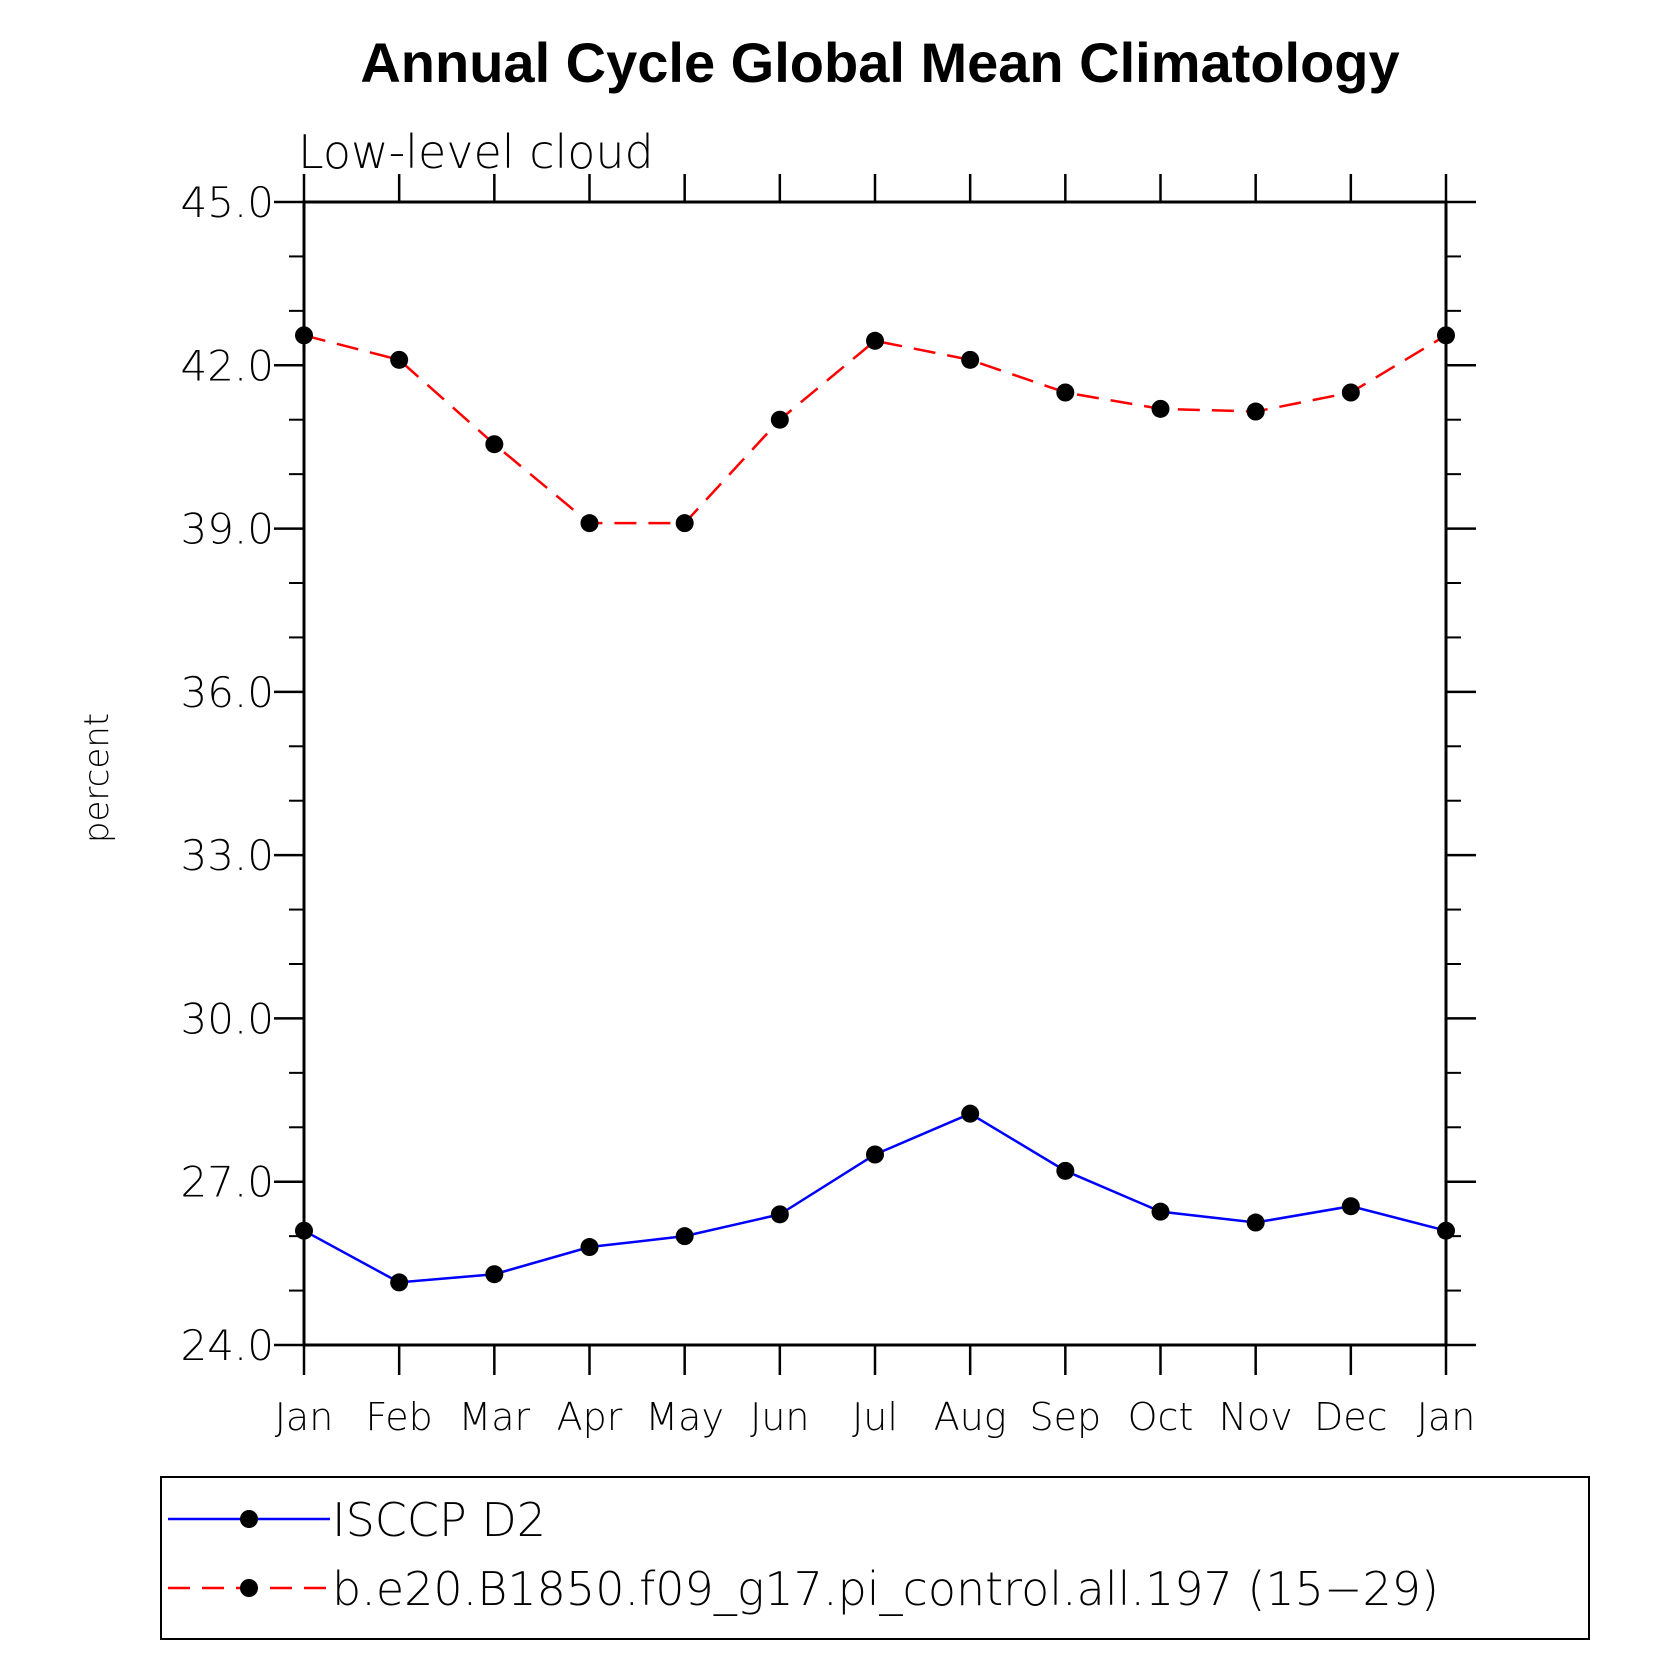 The image size is (1658, 1658). What do you see at coordinates (970, 1417) in the screenshot?
I see `x-tick-label: Aug` at bounding box center [970, 1417].